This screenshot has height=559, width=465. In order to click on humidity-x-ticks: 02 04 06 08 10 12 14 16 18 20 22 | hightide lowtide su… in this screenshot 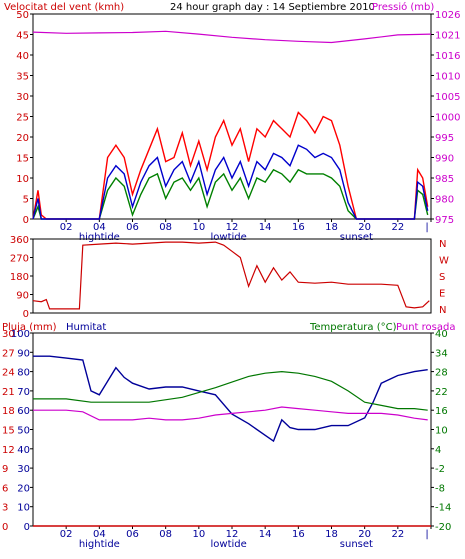, I will do `click(246, 538)`.